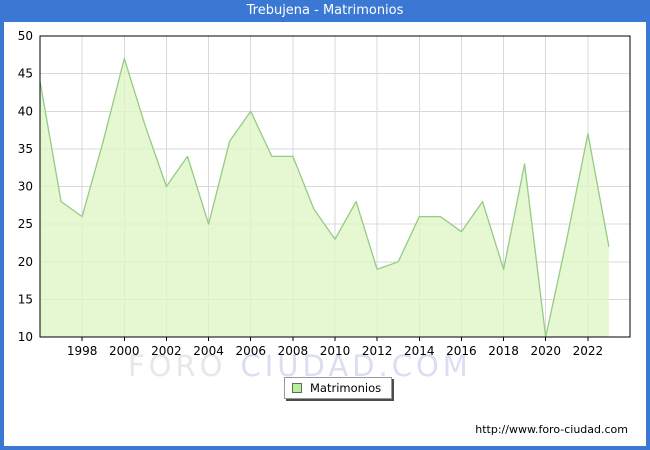 Image resolution: width=650 pixels, height=450 pixels. I want to click on y-tick-label: 10, so click(25, 337).